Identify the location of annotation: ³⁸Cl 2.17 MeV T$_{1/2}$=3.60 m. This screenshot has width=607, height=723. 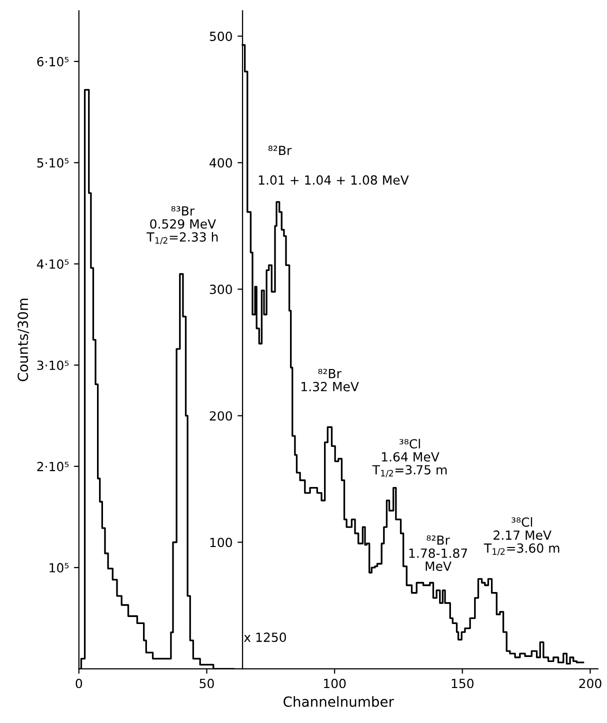
(522, 536).